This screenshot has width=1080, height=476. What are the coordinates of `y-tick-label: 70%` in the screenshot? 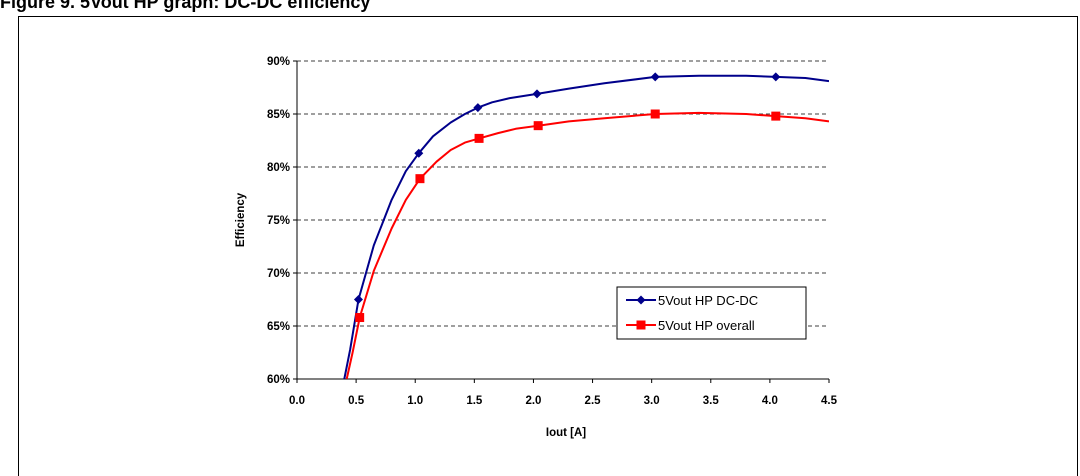 It's located at (278, 274).